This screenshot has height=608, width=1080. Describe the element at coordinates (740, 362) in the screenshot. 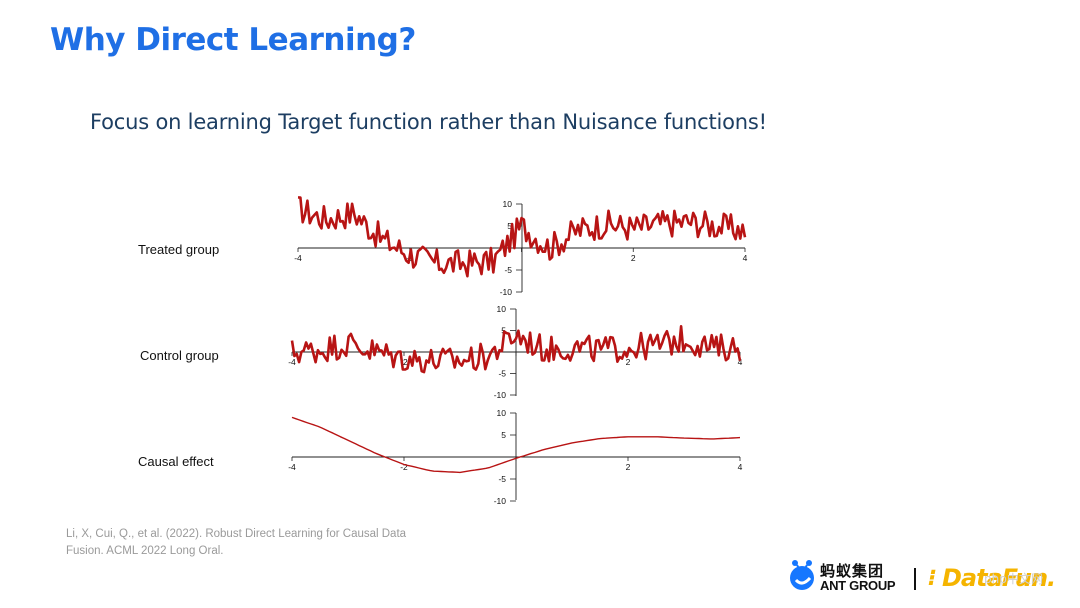

I see `control-group-x-tick-label: 4` at that location.